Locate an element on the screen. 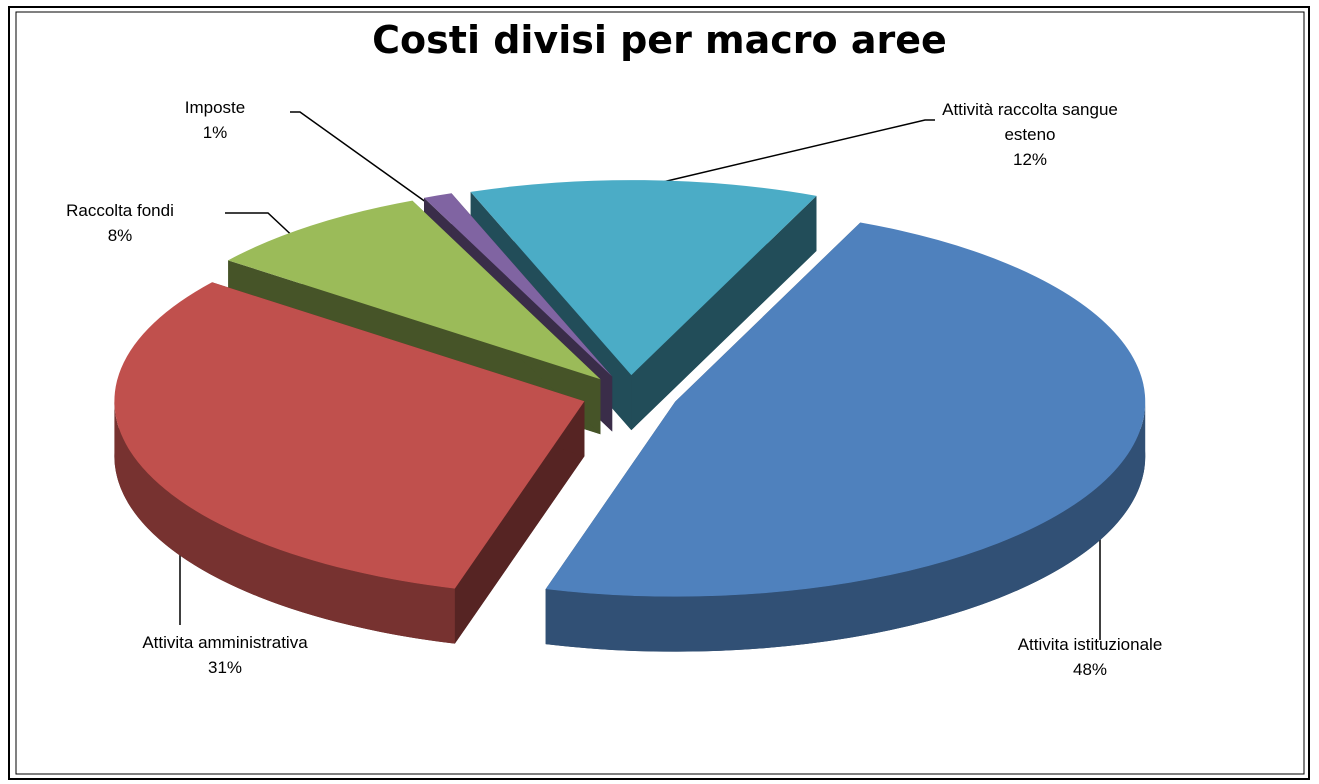 The width and height of the screenshot is (1319, 784). slice-value-label: 48% is located at coordinates (1090, 669).